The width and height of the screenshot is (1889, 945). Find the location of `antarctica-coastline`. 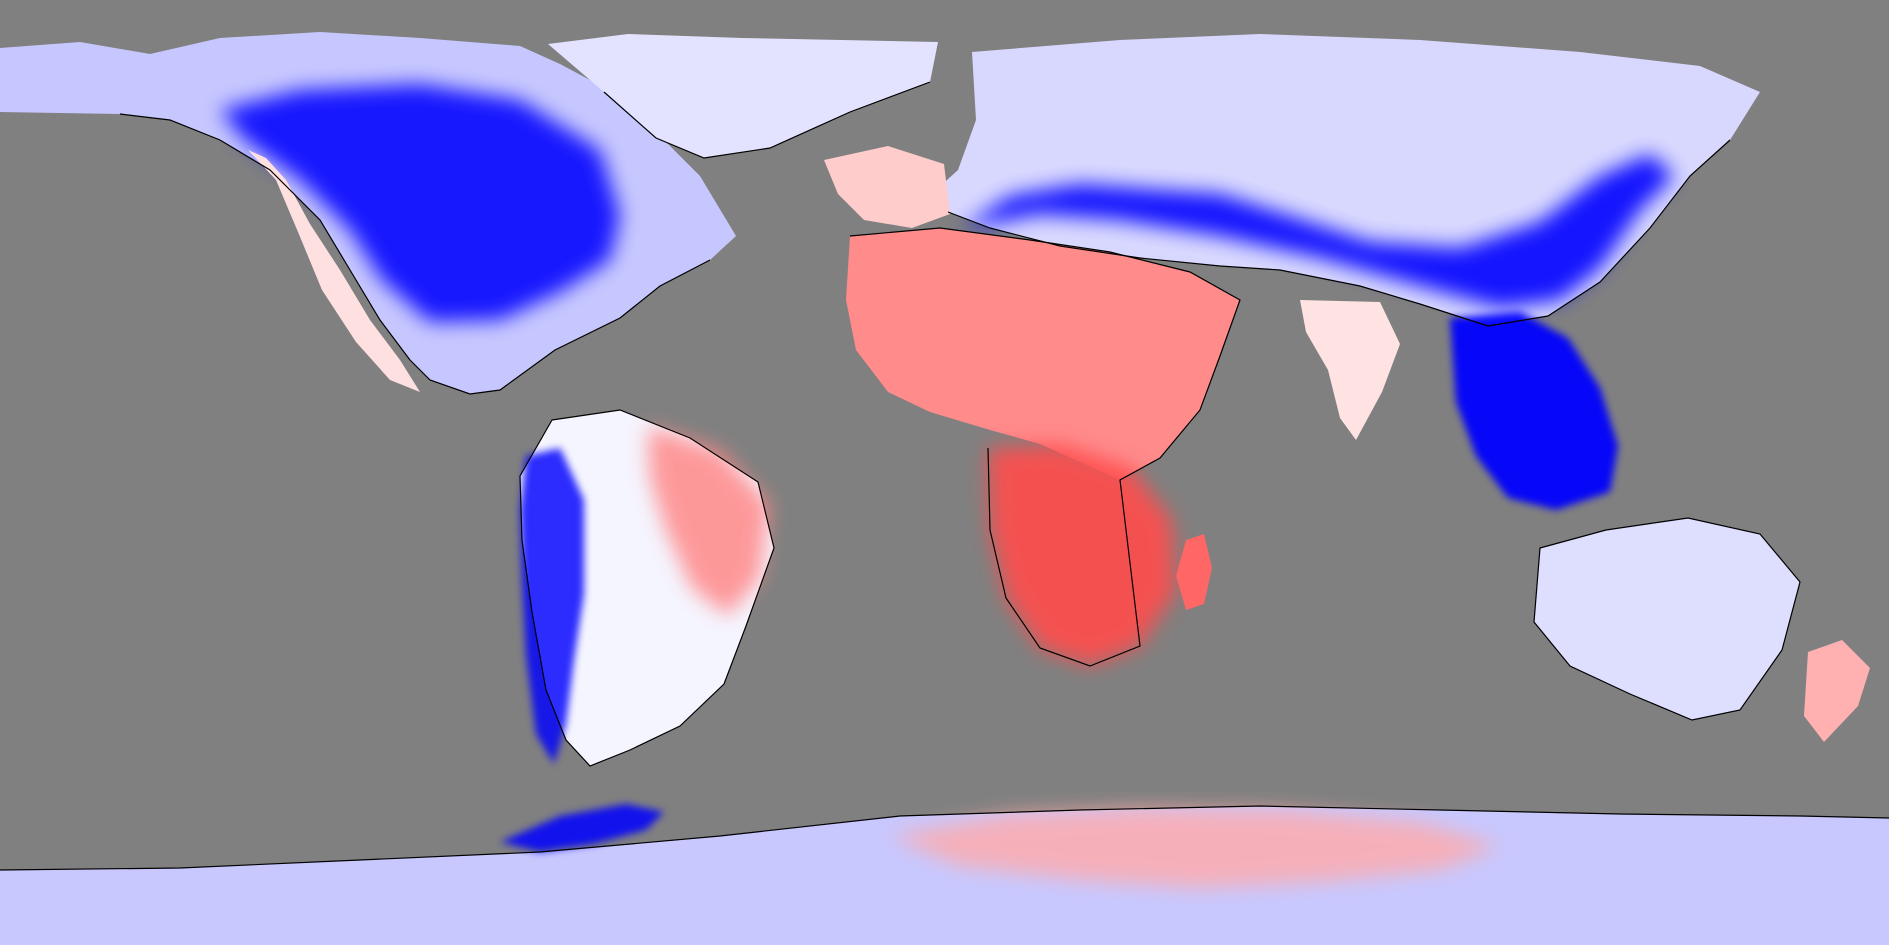

antarctica-coastline is located at coordinates (944, 838).